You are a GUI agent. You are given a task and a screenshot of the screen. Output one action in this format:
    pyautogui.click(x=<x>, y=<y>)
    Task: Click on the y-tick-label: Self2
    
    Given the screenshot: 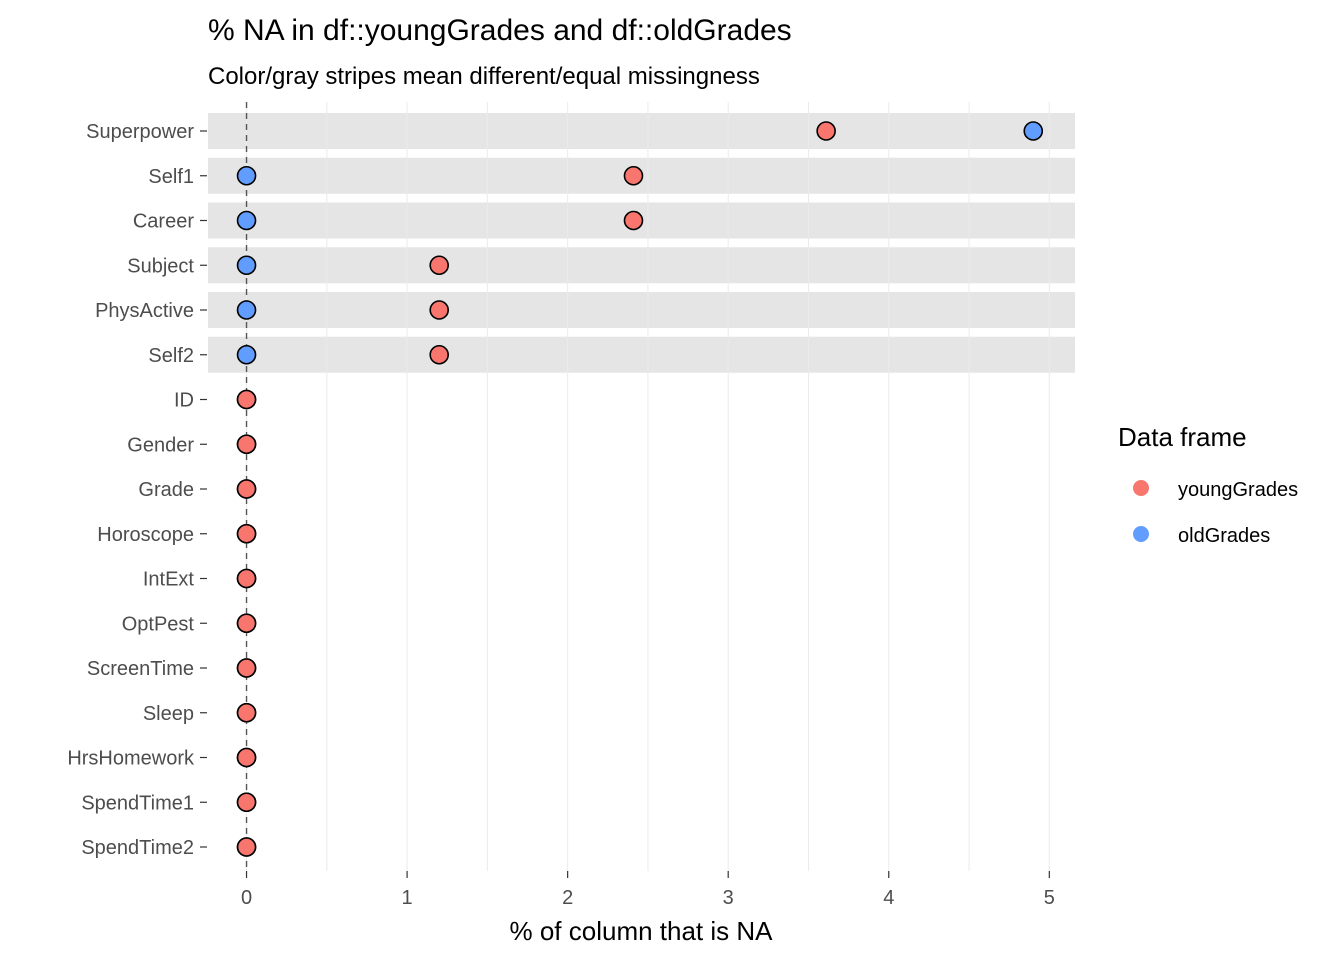 What is the action you would take?
    pyautogui.click(x=171, y=356)
    